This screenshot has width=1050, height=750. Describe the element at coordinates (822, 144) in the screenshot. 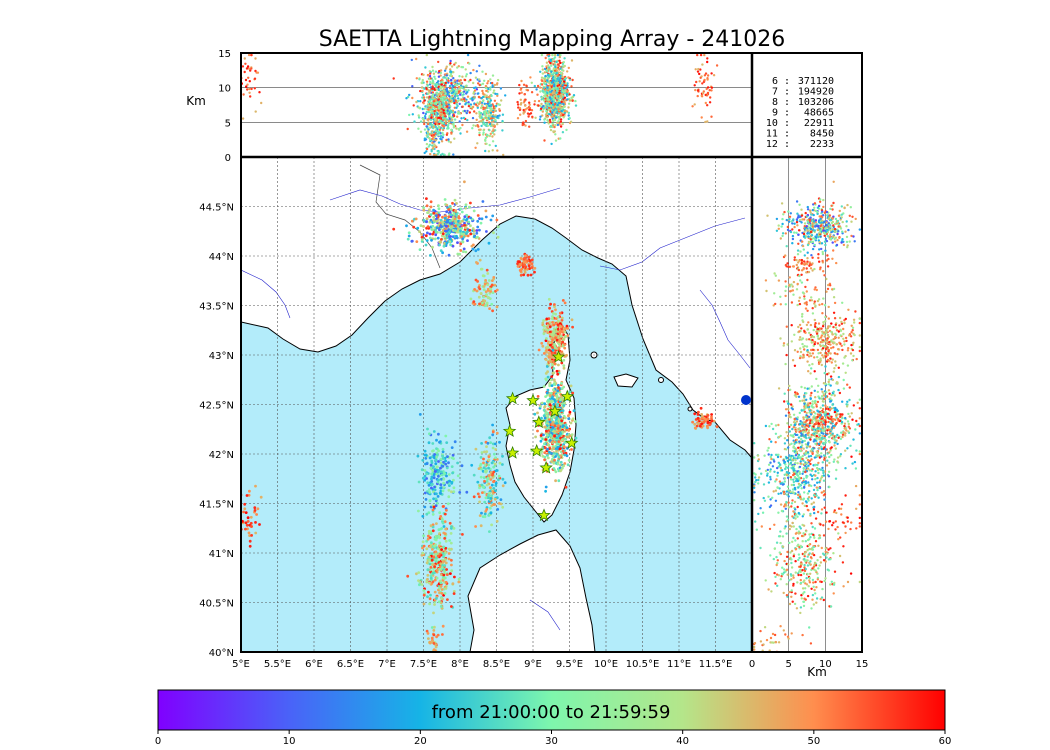

I see `station-count-value: 2233` at that location.